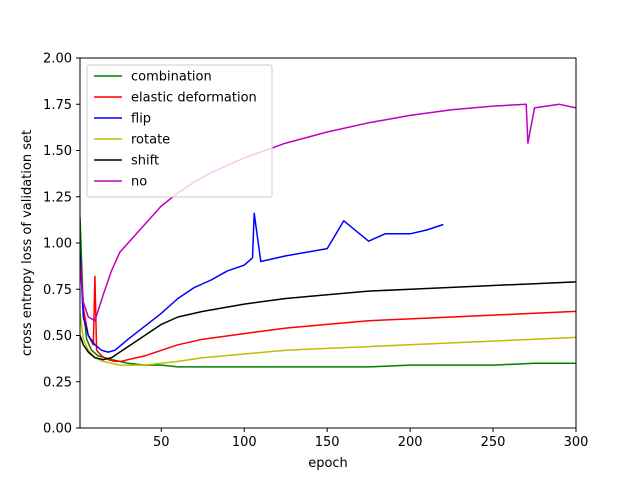  Describe the element at coordinates (141, 119) in the screenshot. I see `legend-label: flip` at that location.